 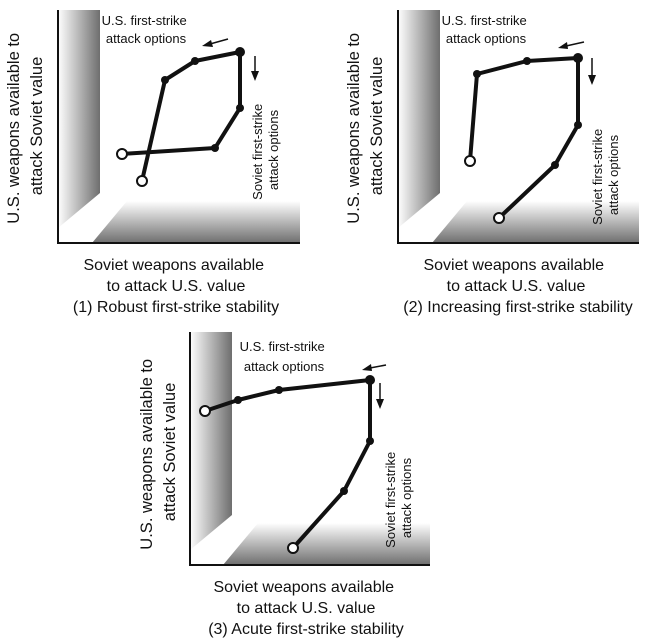 What do you see at coordinates (211, 441) in the screenshot?
I see `panel-3-us-shaded-zone` at bounding box center [211, 441].